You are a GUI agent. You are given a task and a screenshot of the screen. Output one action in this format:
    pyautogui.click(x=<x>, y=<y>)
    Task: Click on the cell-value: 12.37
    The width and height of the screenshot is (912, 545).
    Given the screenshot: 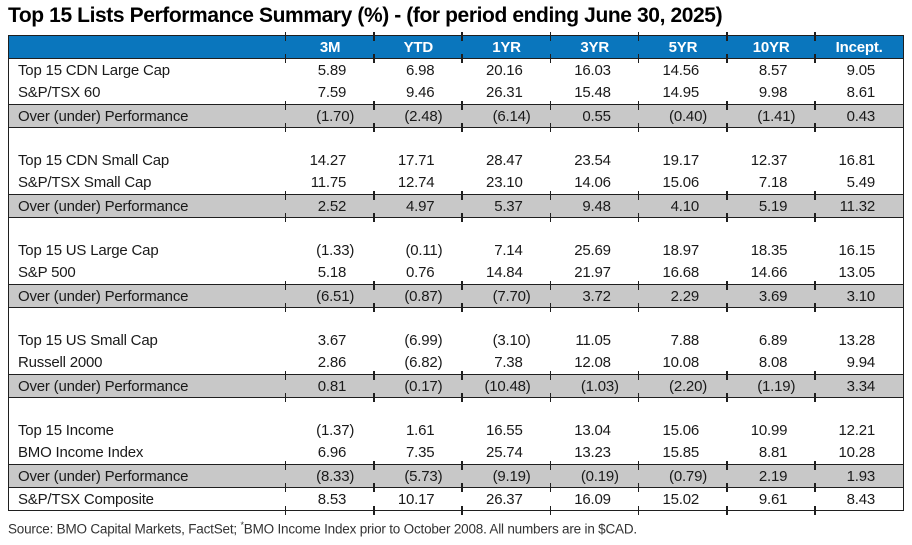 What is the action you would take?
    pyautogui.click(x=769, y=160)
    